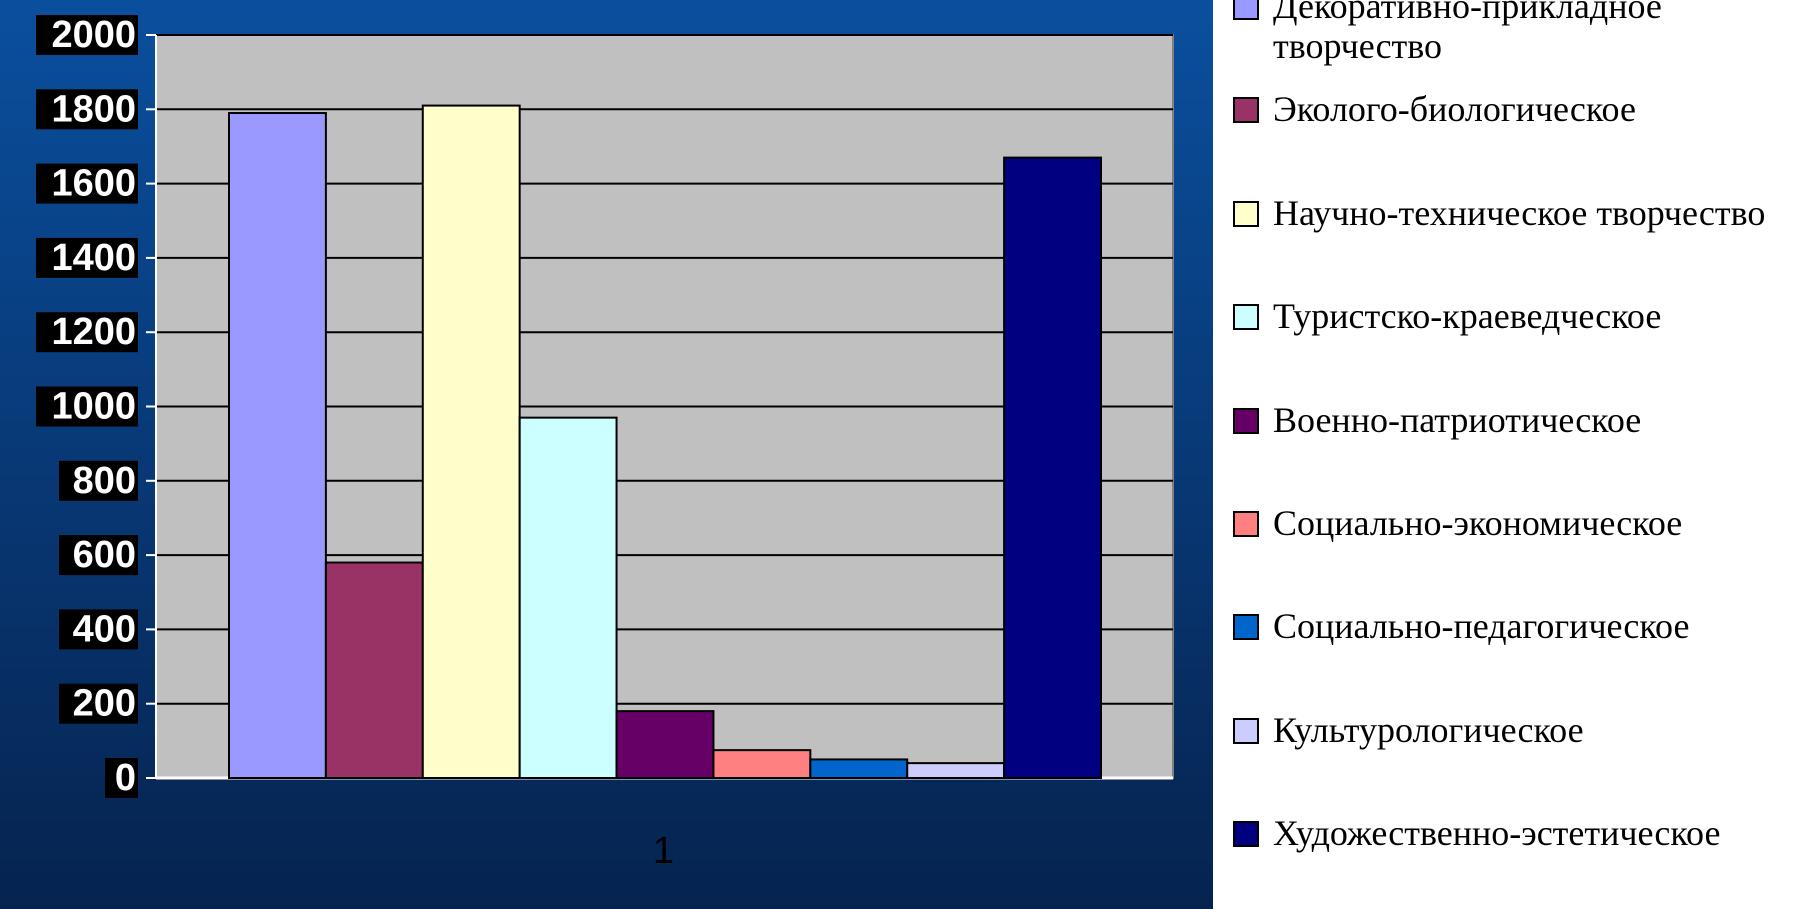 The height and width of the screenshot is (909, 1812). I want to click on y-tick-label: 1600, so click(93, 184).